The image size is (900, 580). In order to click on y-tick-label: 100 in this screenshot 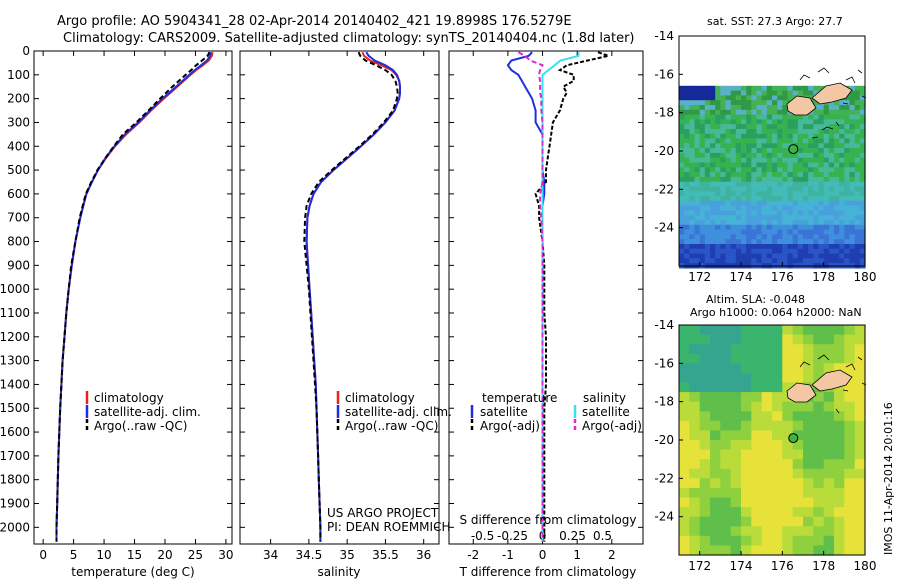, I will do `click(18, 75)`.